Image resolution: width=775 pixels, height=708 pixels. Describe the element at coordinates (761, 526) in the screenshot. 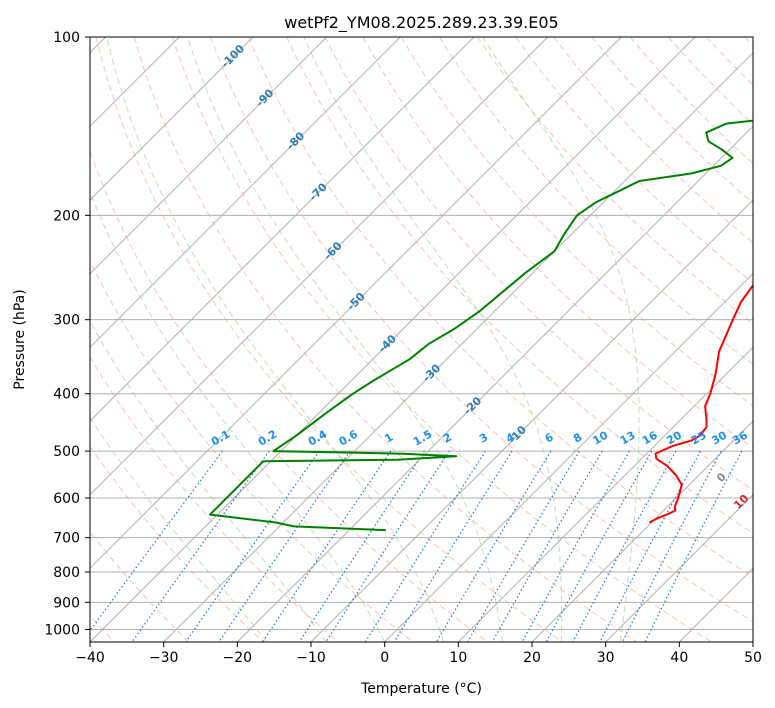

I see `dry-adiabat-label: 20` at that location.